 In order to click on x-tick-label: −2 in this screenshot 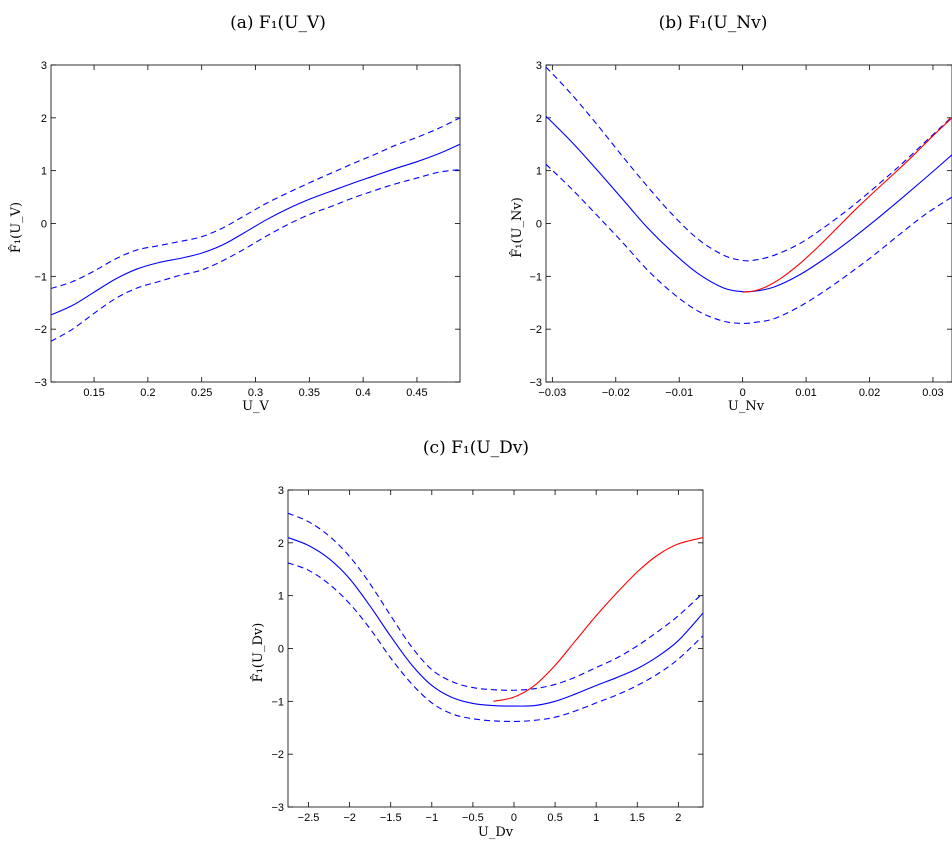, I will do `click(349, 818)`.